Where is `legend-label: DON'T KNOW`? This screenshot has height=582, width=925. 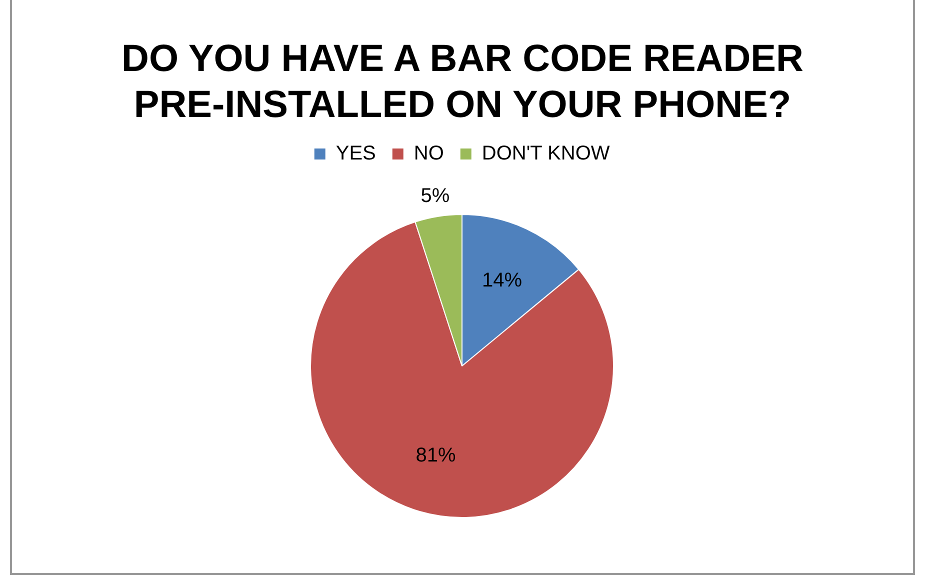
legend-label: DON'T KNOW is located at coordinates (546, 153).